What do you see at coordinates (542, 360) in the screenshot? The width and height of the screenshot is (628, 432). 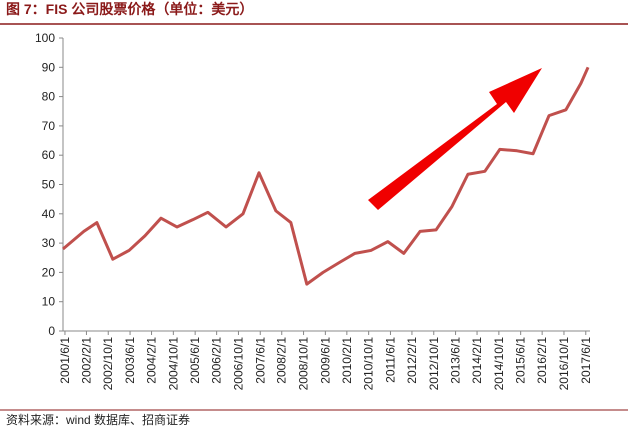 I see `x-tick-label: 2016/2/1` at bounding box center [542, 360].